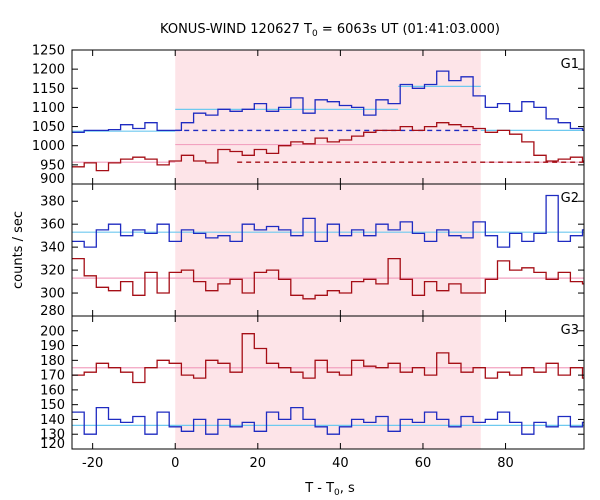 The image size is (600, 500). I want to click on y-tick-label: 360, so click(52, 225).